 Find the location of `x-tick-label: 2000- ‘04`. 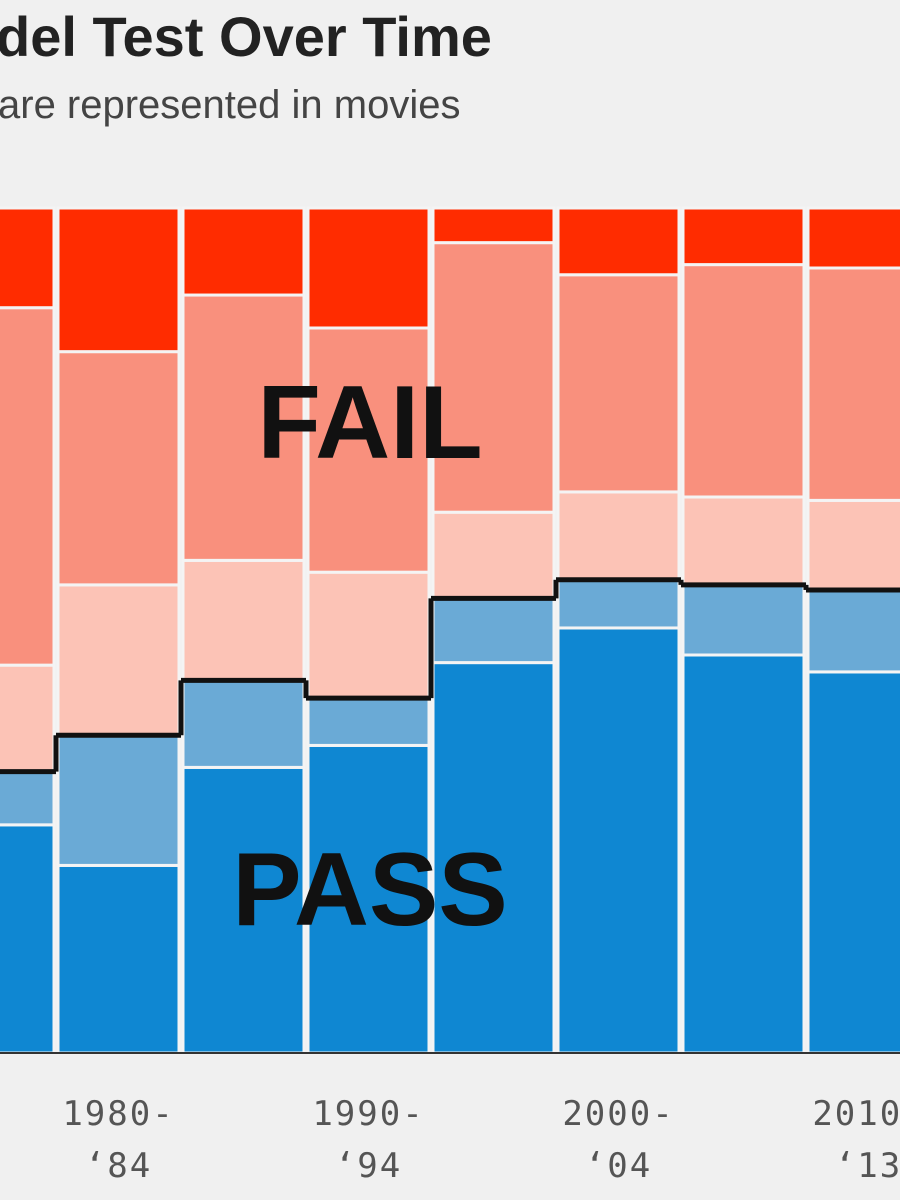

x-tick-label: 2000- ‘04 is located at coordinates (618, 1140).